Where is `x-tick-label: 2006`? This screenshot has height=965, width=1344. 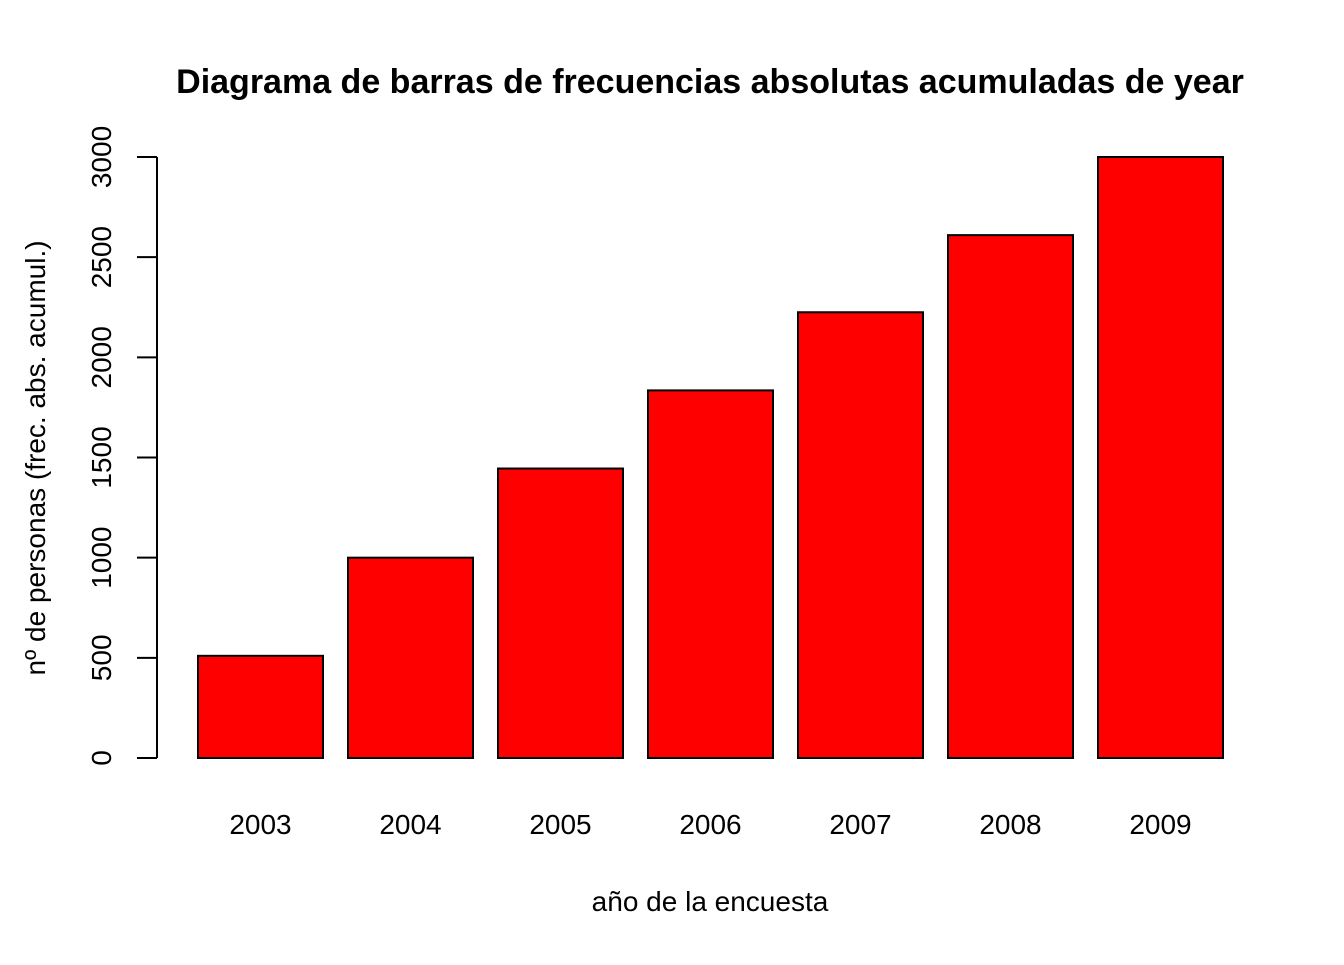 x-tick-label: 2006 is located at coordinates (710, 824).